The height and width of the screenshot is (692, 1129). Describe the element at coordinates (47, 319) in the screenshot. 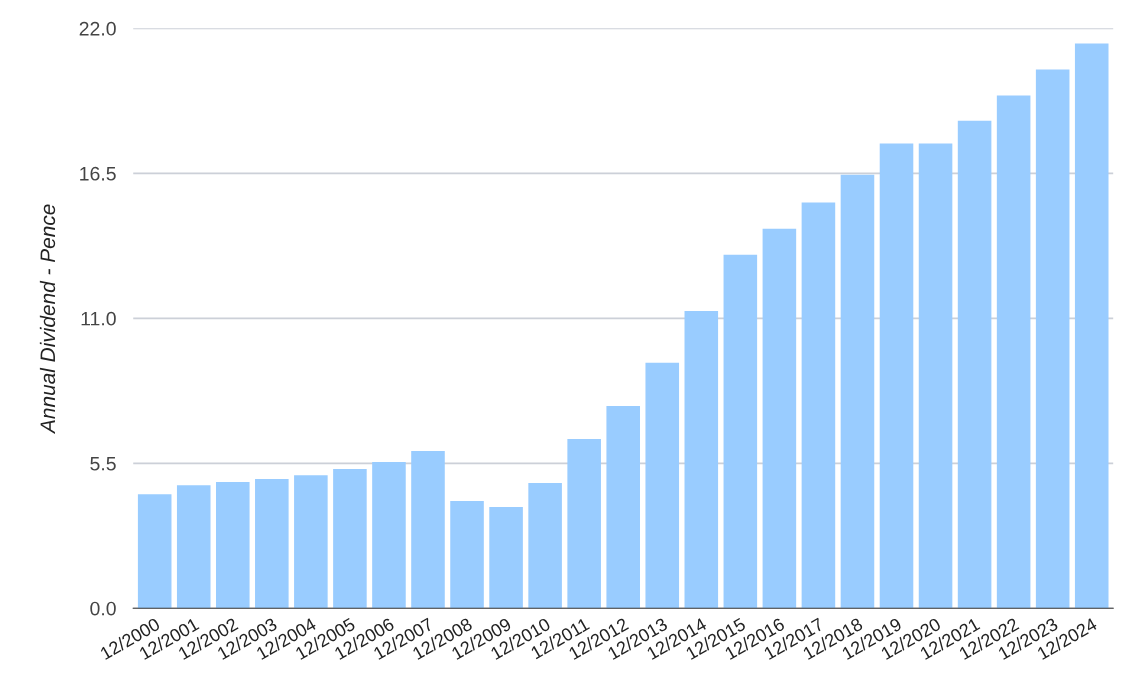

I see `y-axis-title: Annual Dividend - Pence` at that location.